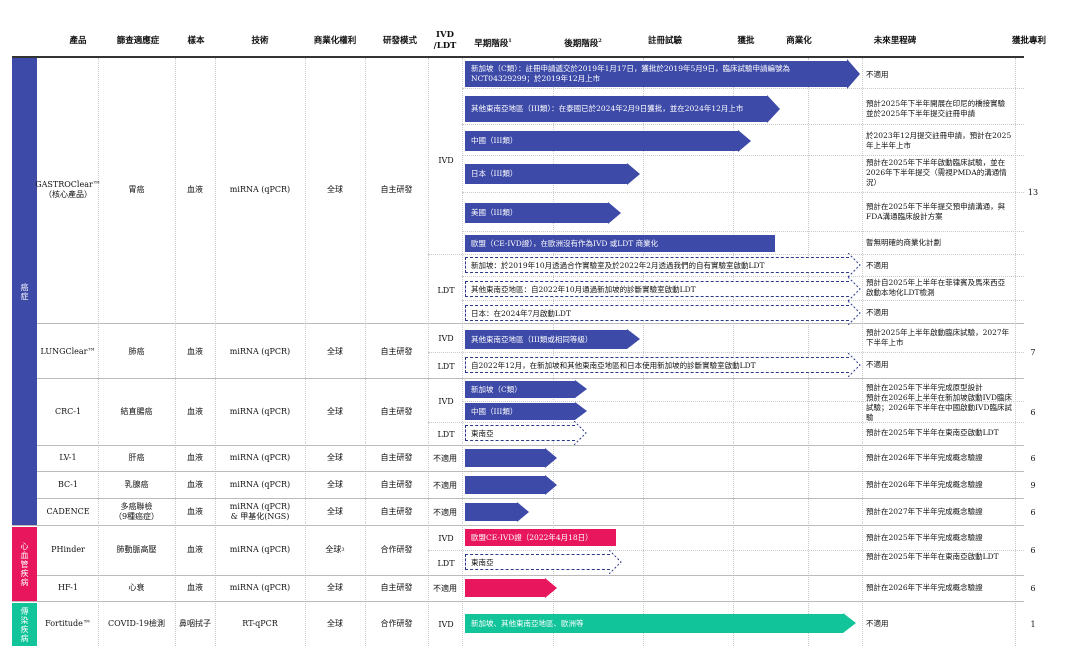 The width and height of the screenshot is (1073, 671). I want to click on milestone: 預計在2025年下半年完成原型設計, so click(924, 387).